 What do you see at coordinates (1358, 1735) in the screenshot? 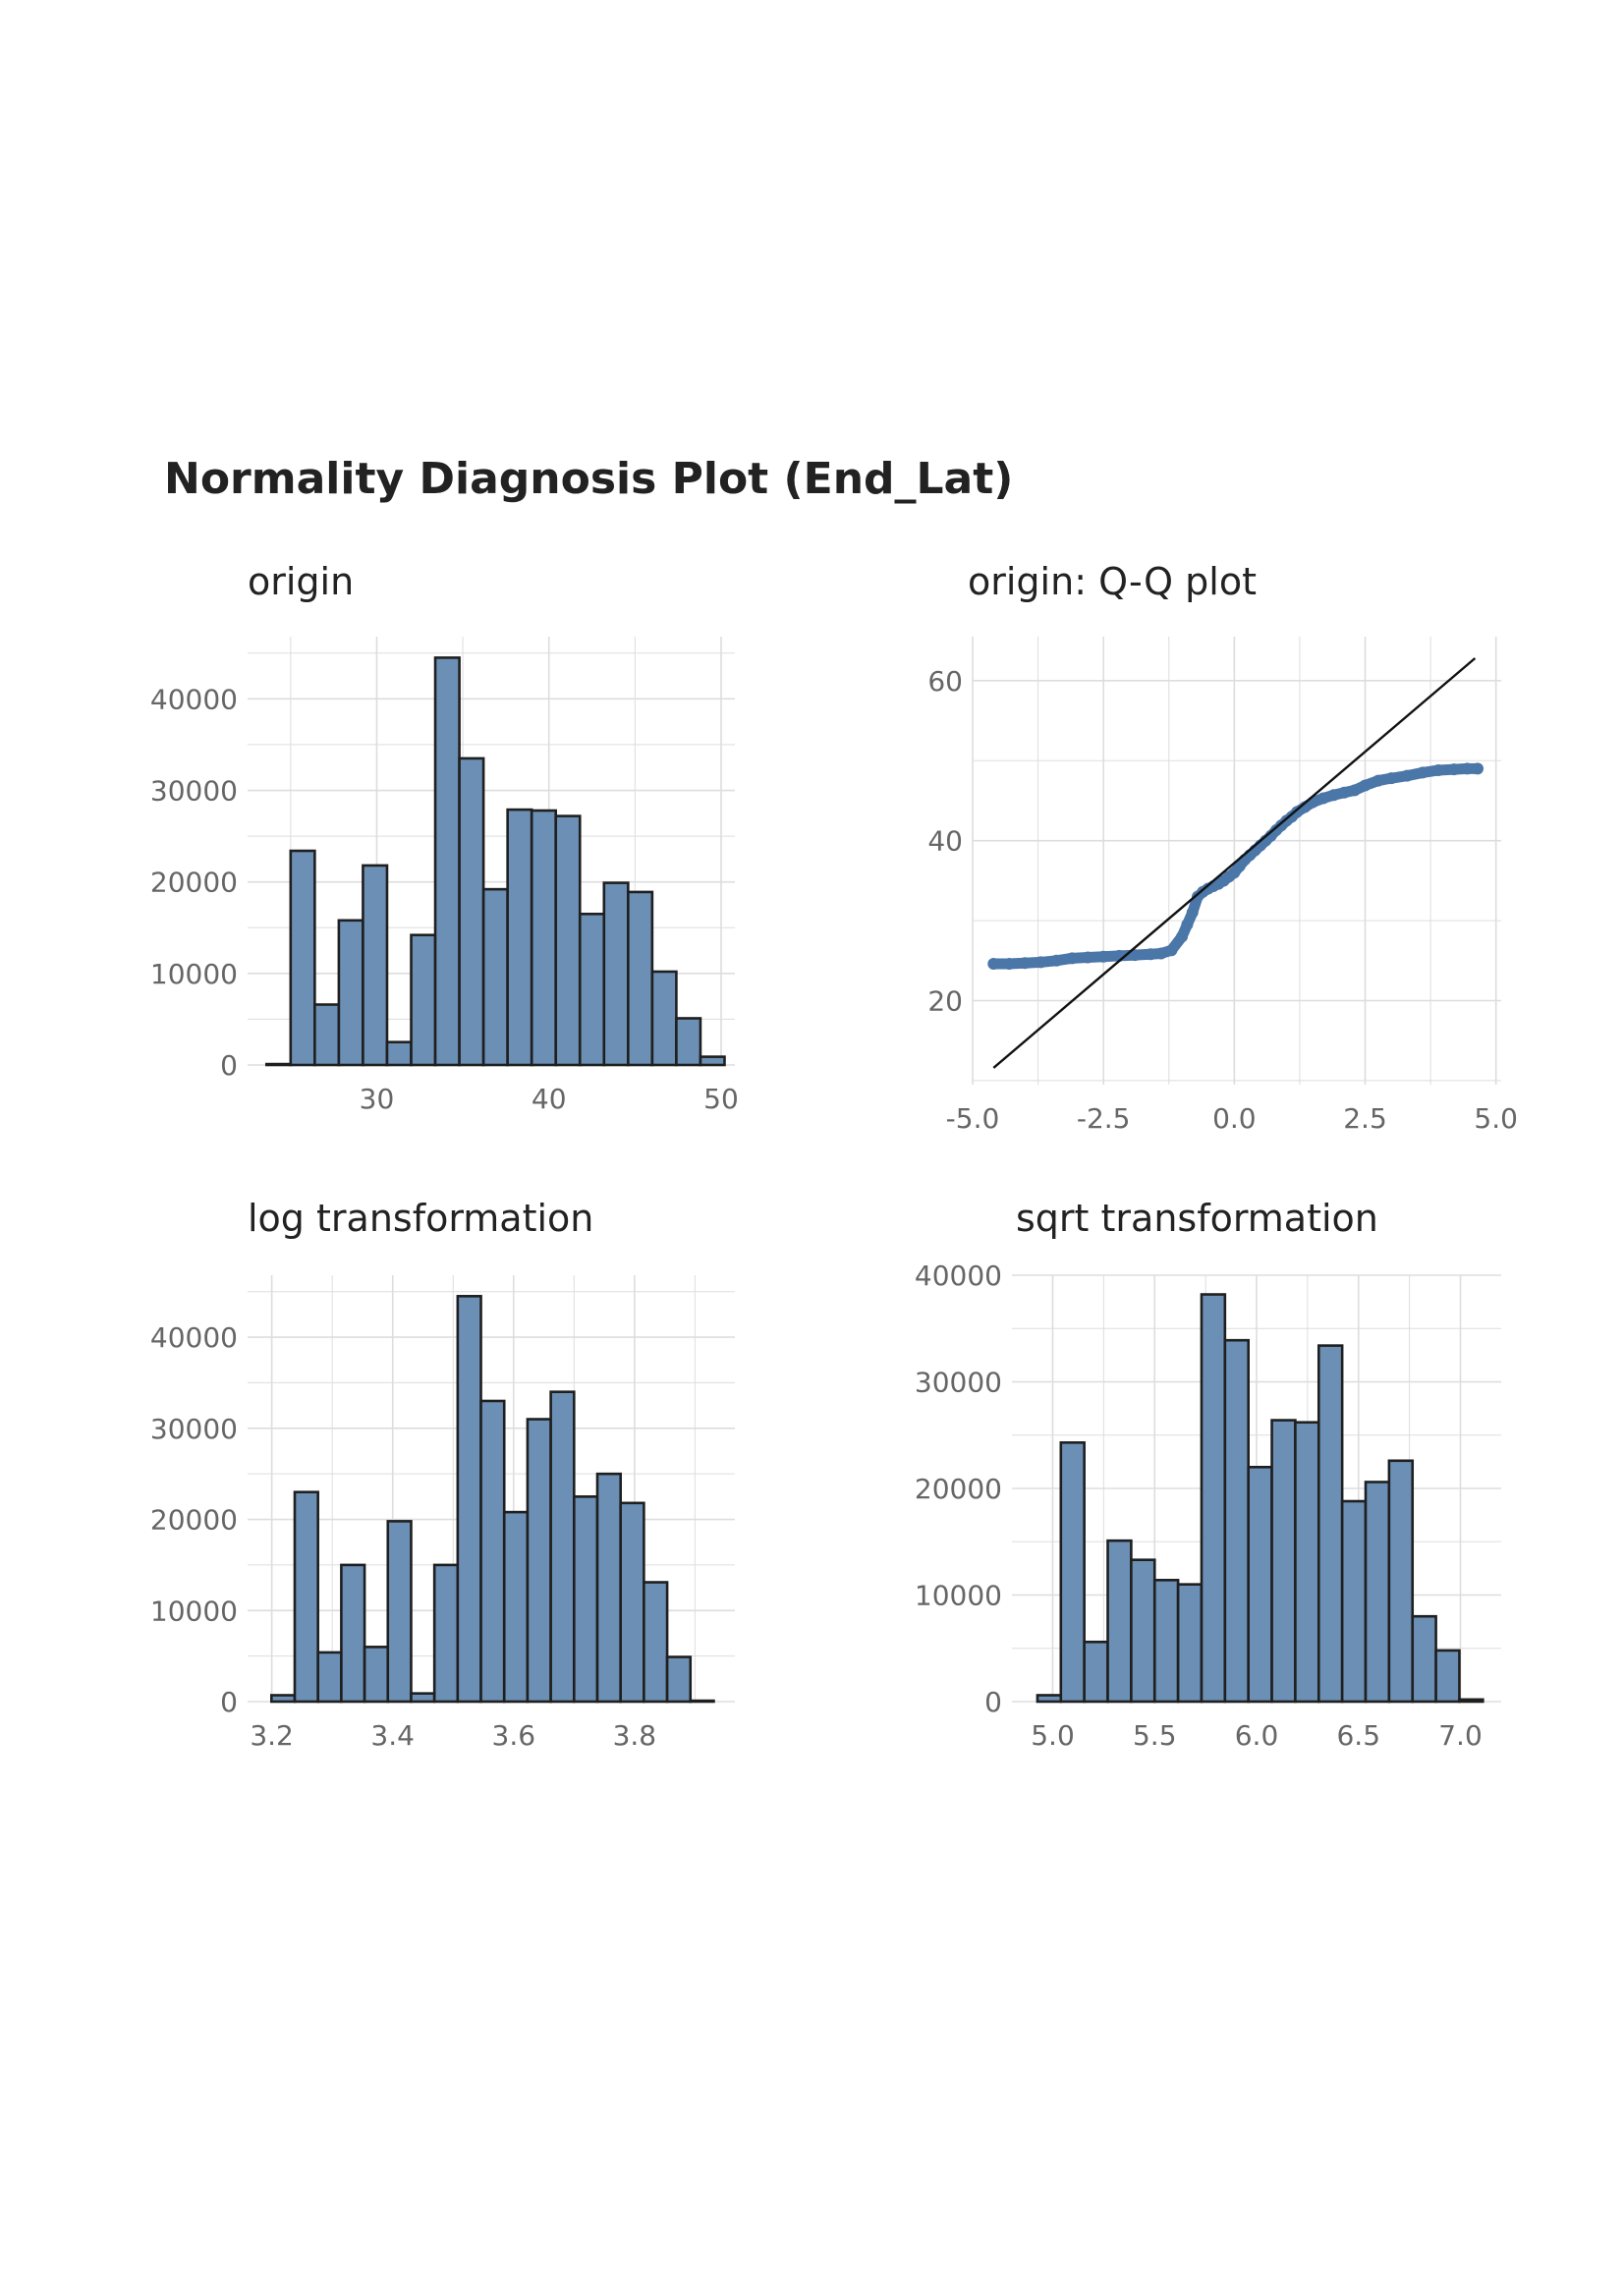
I see `x-tick-label: 6.5` at bounding box center [1358, 1735].